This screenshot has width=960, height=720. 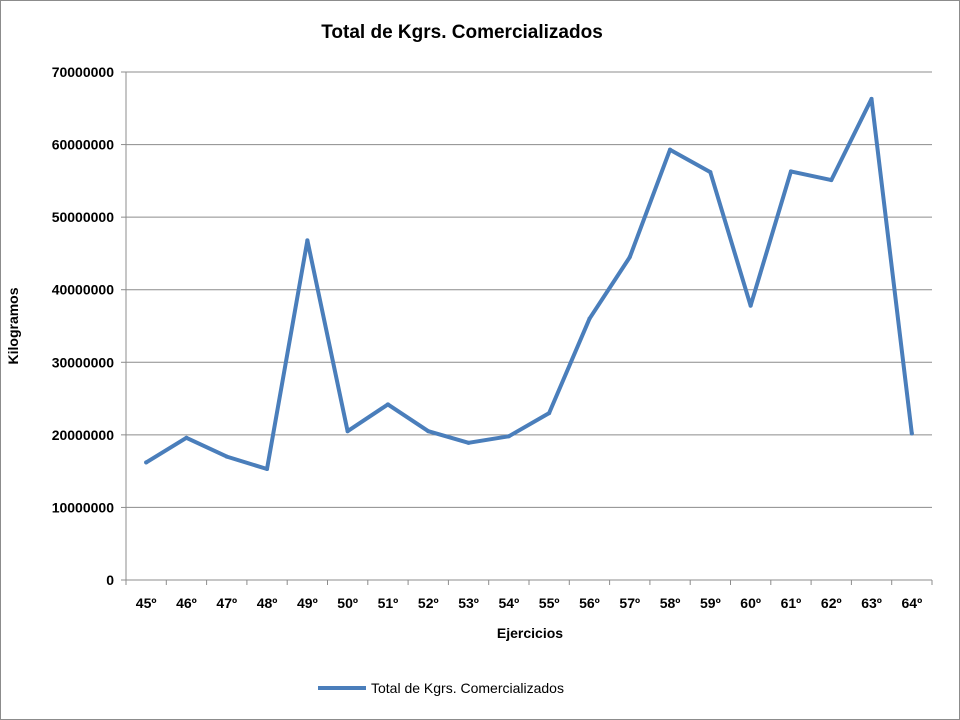 I want to click on x-tick-label: 52º, so click(x=428, y=603).